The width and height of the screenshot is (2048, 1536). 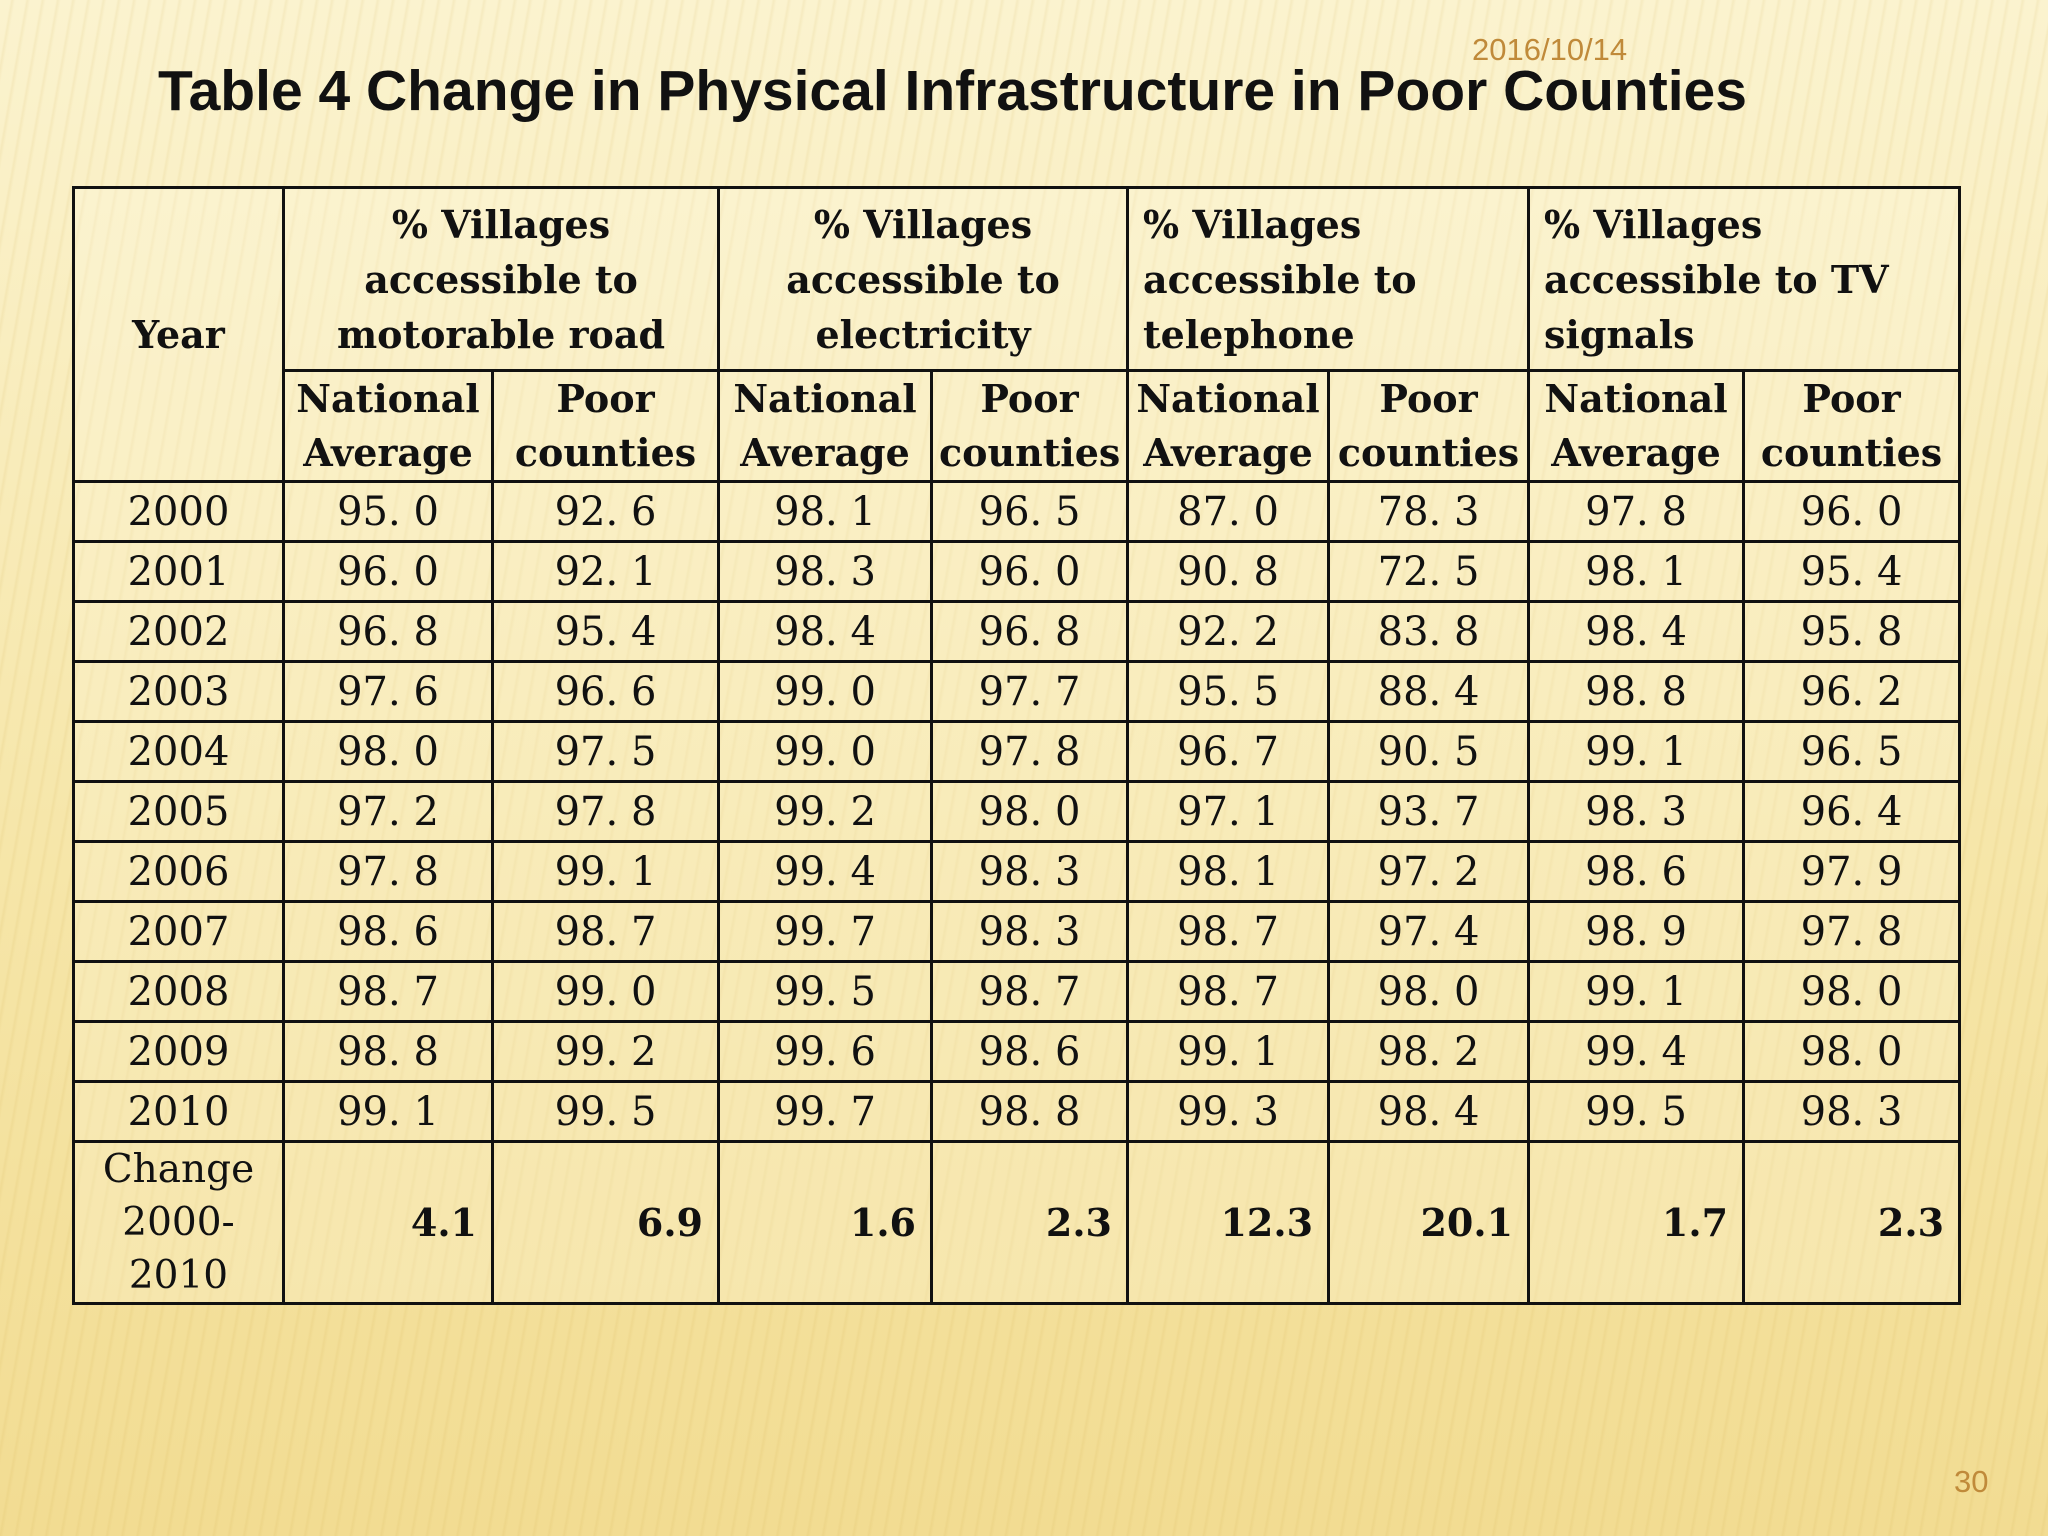 What do you see at coordinates (605, 1222) in the screenshot?
I see `change-cell: 6.9` at bounding box center [605, 1222].